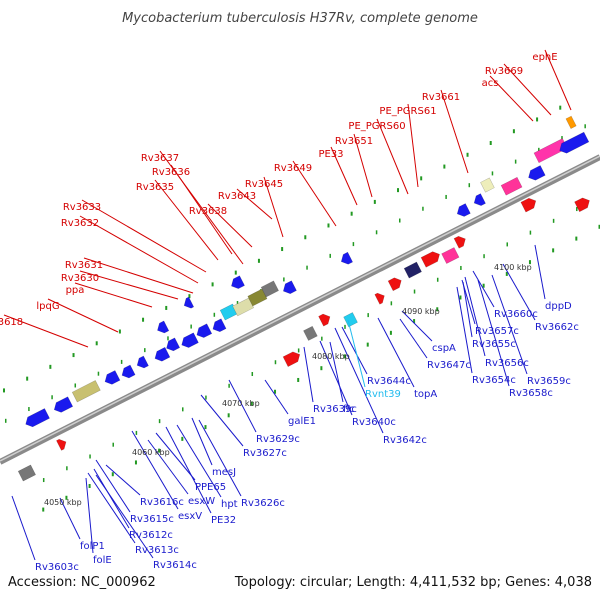  Describe the element at coordinates (82, 207) in the screenshot. I see `gene-label-rv3633: Rv3633` at that location.